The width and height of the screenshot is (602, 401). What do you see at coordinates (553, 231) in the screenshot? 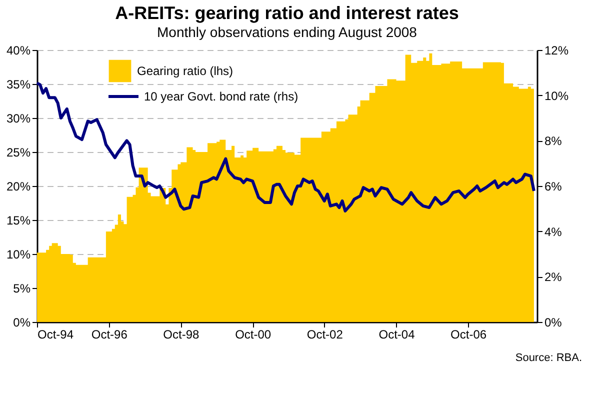
I see `y2-tick-label: 4%` at bounding box center [553, 231].